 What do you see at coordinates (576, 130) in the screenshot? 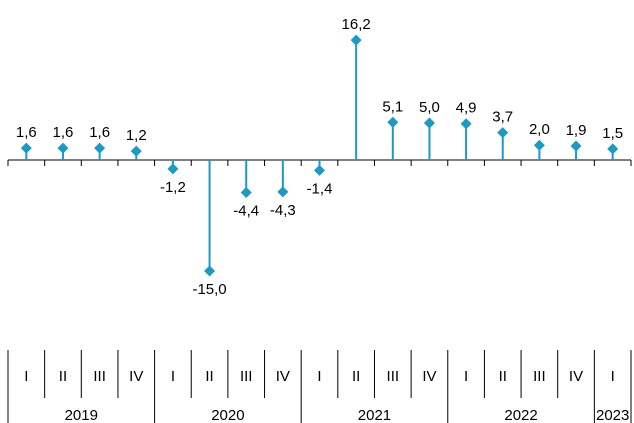
I see `data-label: 1,9` at bounding box center [576, 130].